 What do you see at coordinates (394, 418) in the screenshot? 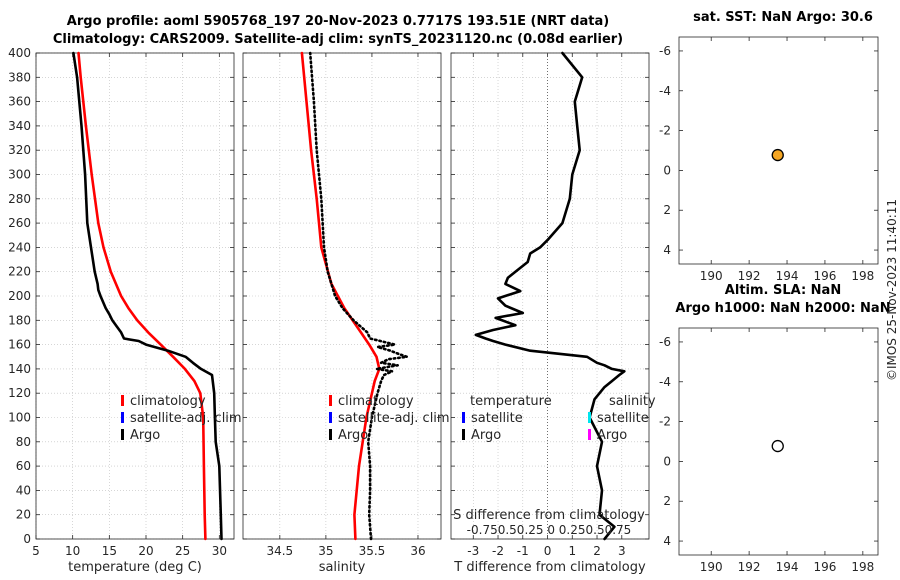
I see `salinity-legend-label-1: satellite-adj. clim` at bounding box center [394, 418].